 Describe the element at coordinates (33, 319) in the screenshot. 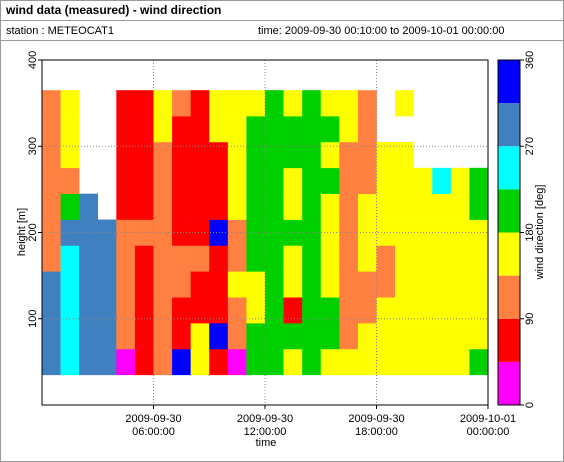

I see `y-tick-label: 100` at that location.